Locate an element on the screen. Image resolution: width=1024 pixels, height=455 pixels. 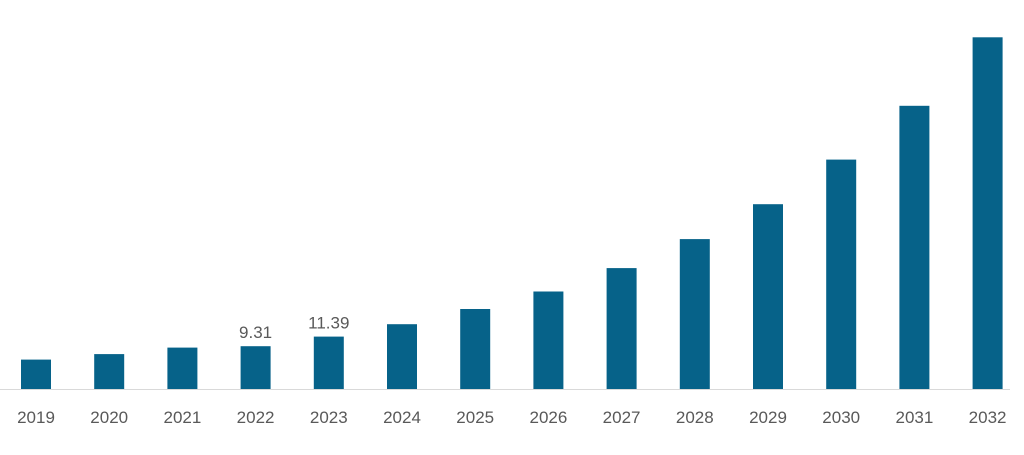
x-tick-label-2029: 2029 is located at coordinates (768, 417).